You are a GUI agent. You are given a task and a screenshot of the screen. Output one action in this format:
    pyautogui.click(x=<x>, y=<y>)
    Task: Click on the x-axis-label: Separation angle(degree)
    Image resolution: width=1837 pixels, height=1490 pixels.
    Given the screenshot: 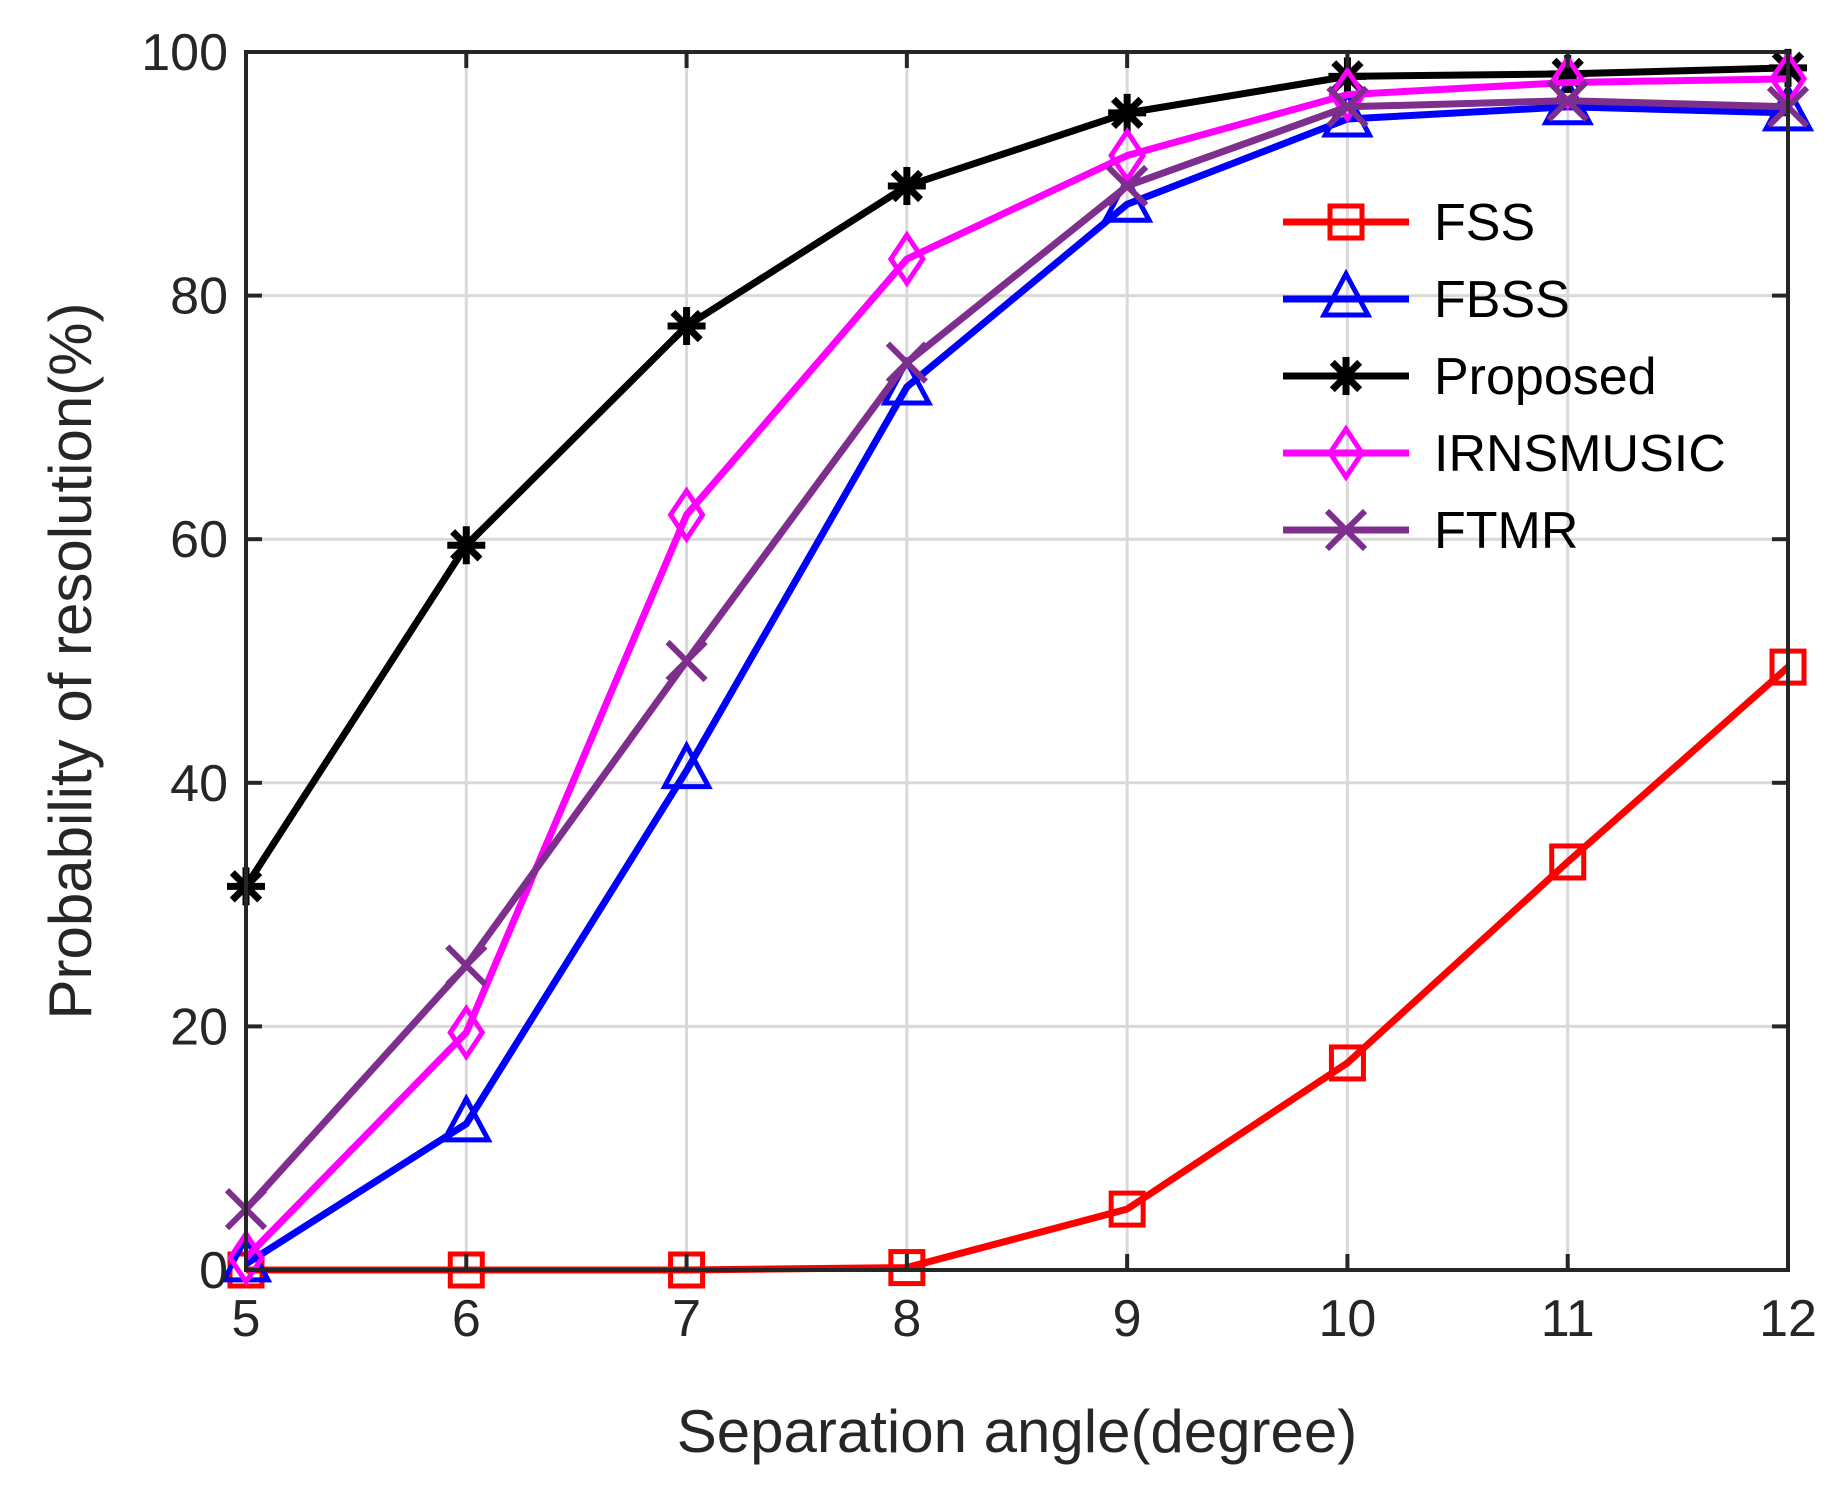 What is the action you would take?
    pyautogui.click(x=1017, y=1431)
    